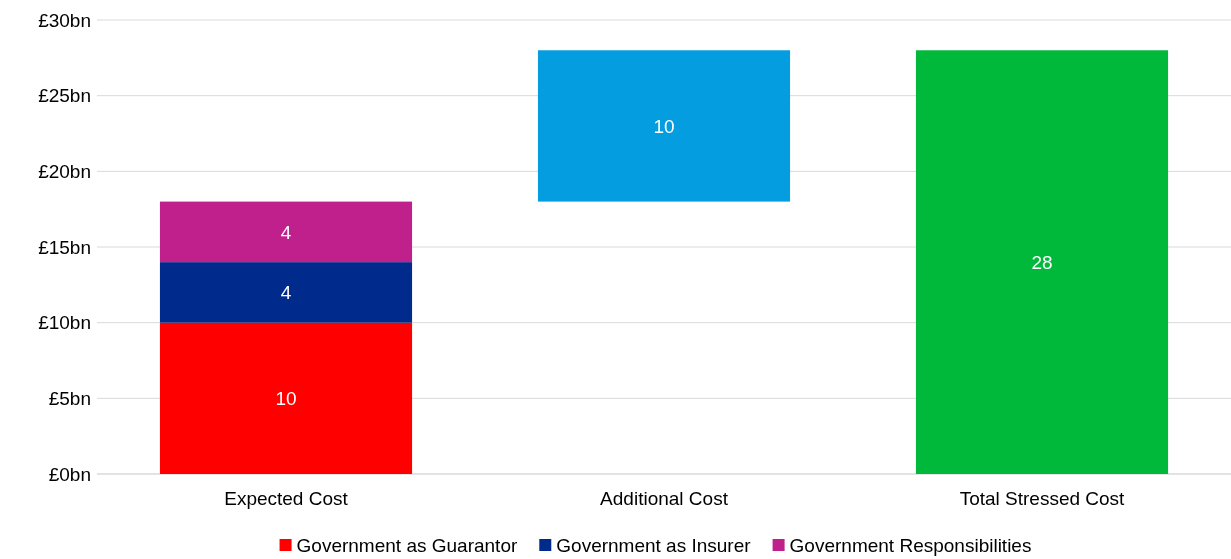 Image resolution: width=1231 pixels, height=559 pixels. I want to click on data-label: 28, so click(1042, 262).